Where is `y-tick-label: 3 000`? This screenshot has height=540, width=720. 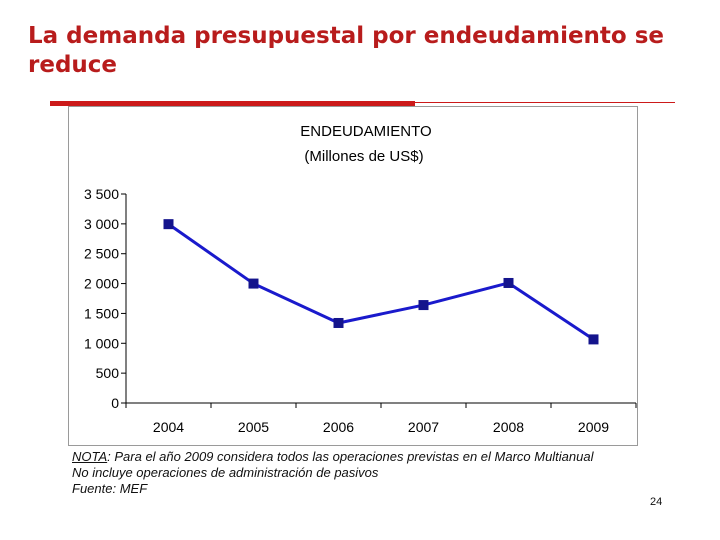 y-tick-label: 3 000 is located at coordinates (101, 224).